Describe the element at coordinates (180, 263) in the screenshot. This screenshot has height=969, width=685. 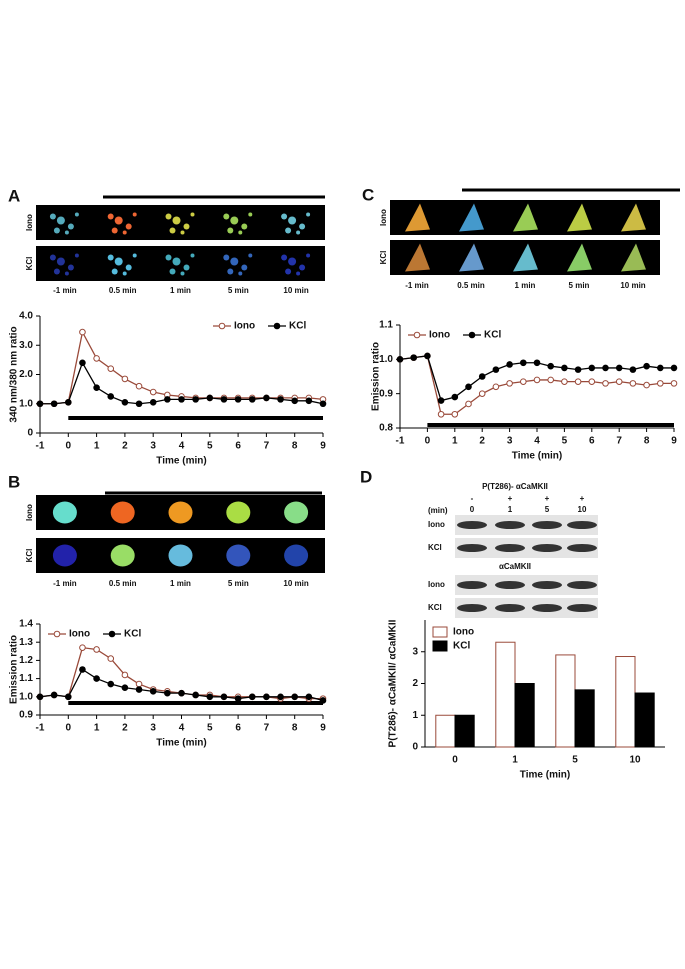
I see `image-row` at that location.